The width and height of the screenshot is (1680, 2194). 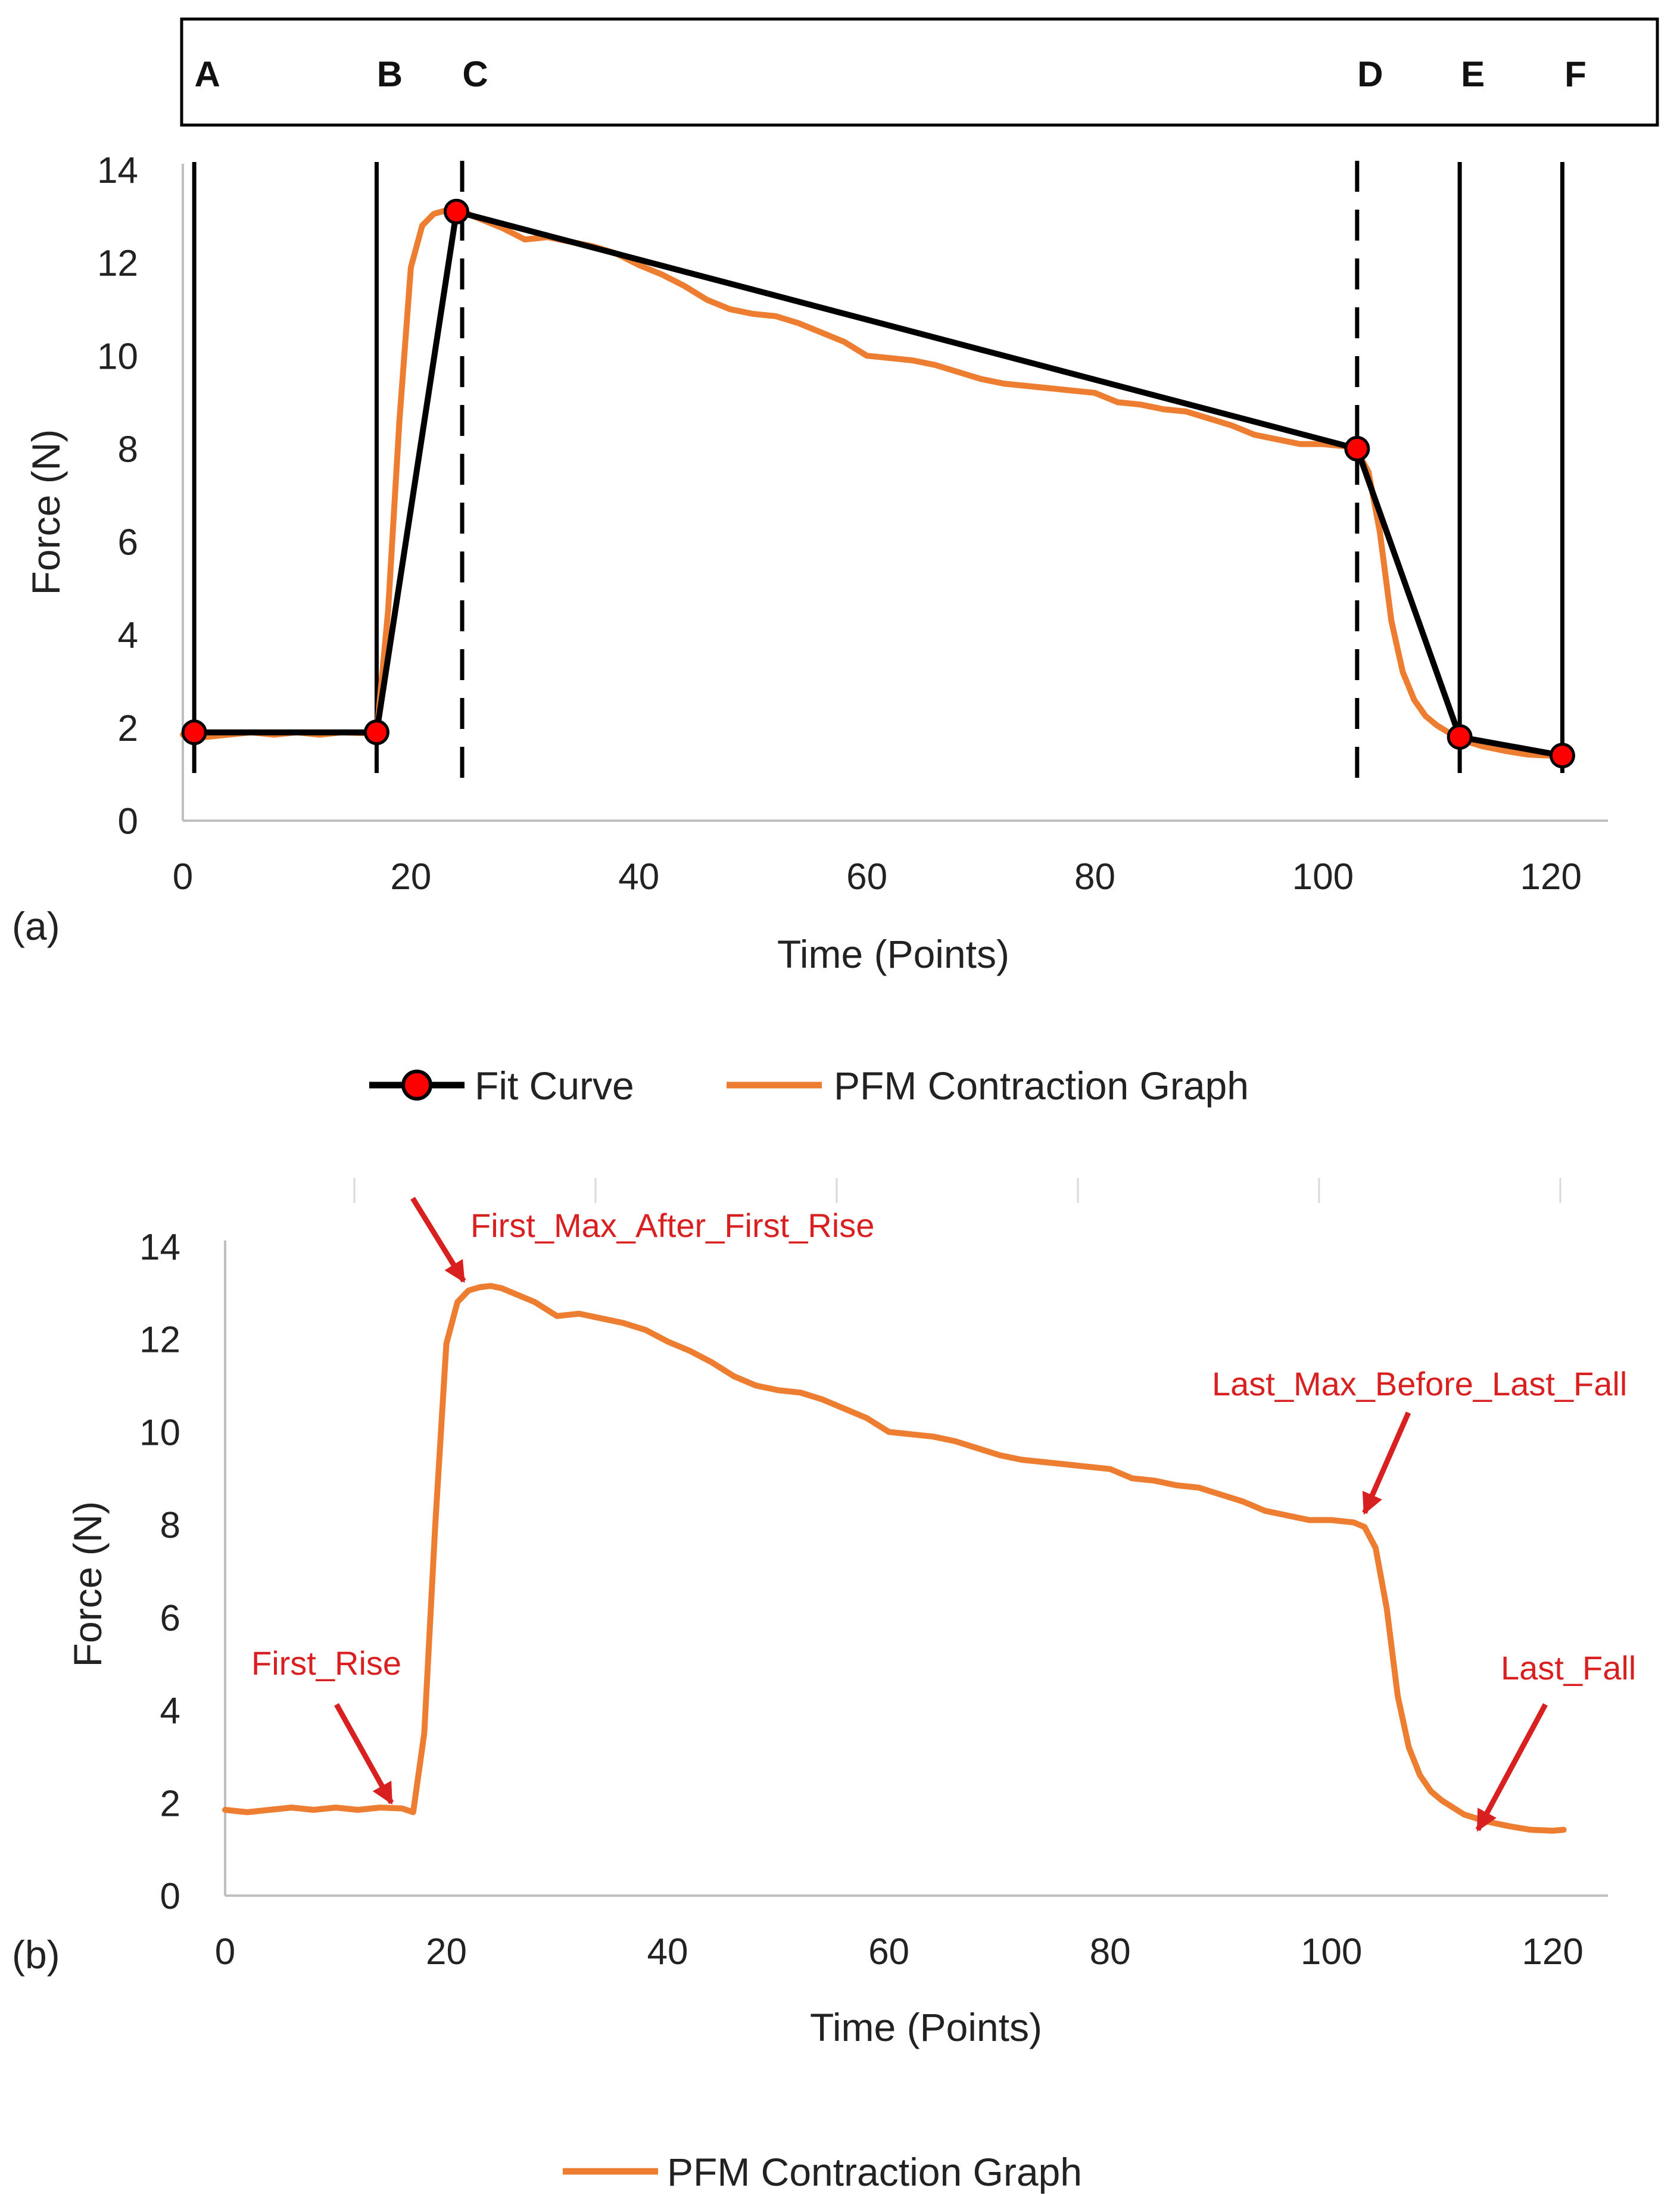 What do you see at coordinates (36, 1955) in the screenshot?
I see `panel-label: (b)` at bounding box center [36, 1955].